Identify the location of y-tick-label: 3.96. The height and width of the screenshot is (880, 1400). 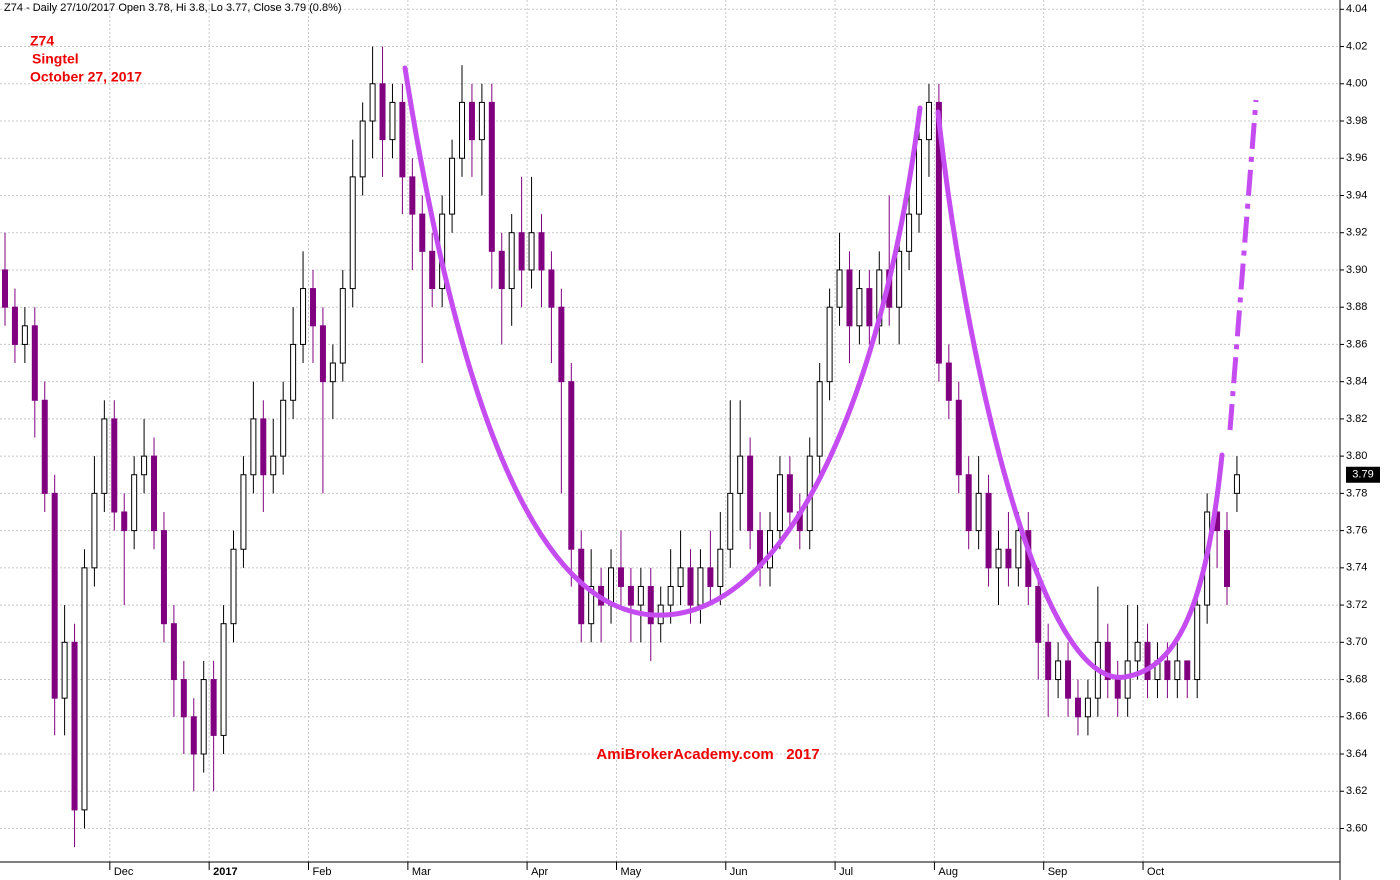
(1356, 158).